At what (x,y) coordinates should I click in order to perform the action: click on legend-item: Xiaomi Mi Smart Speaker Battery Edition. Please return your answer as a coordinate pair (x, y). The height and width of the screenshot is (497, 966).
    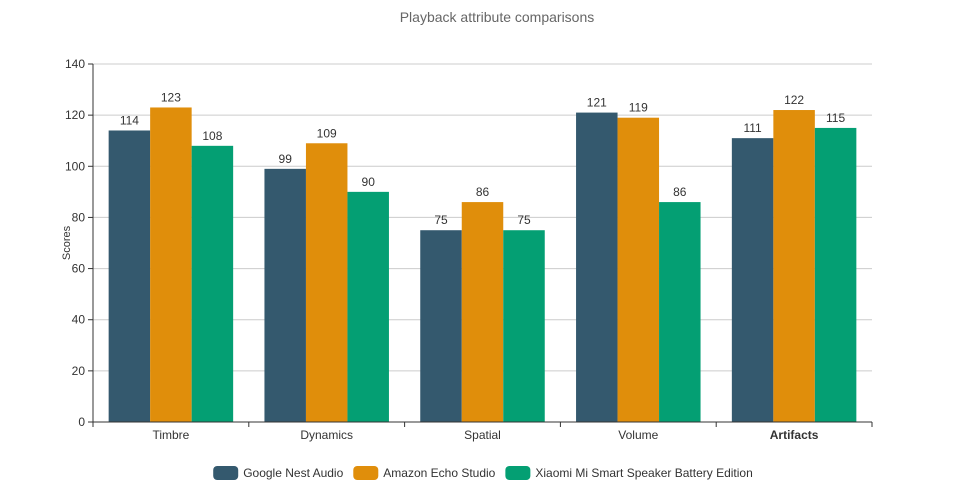
    Looking at the image, I should click on (629, 473).